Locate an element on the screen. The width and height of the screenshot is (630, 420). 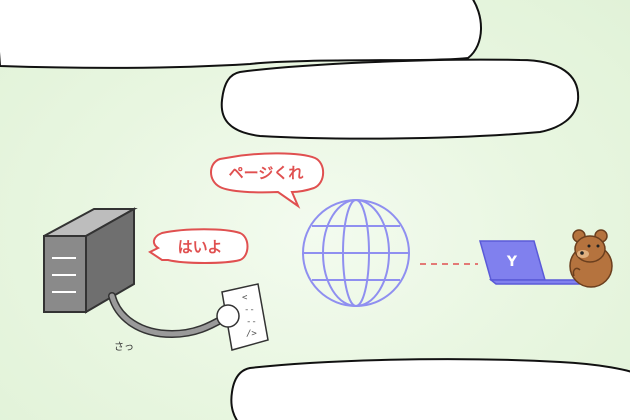
document-line-1: < is located at coordinates (245, 298).